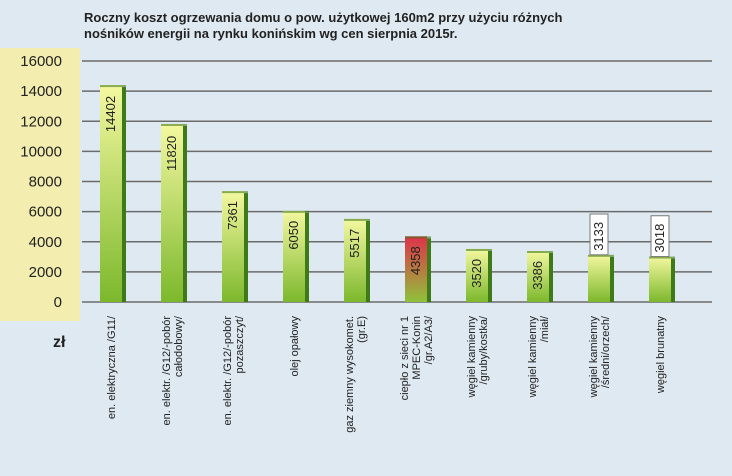 The height and width of the screenshot is (476, 732). Describe the element at coordinates (661, 355) in the screenshot. I see `x-tick-label: węgiel brunatny` at that location.